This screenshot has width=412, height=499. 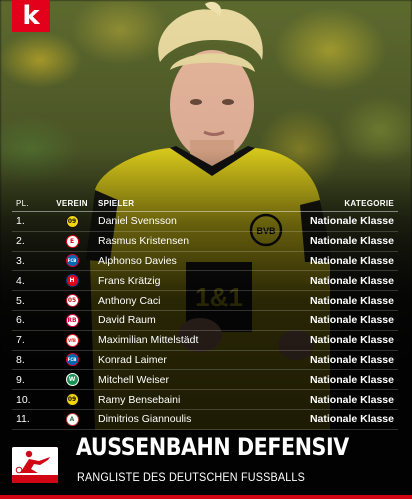 What do you see at coordinates (205, 400) in the screenshot?
I see `table-row: 10. 09 Ramy Bensebaini Nationale Klasse` at bounding box center [205, 400].